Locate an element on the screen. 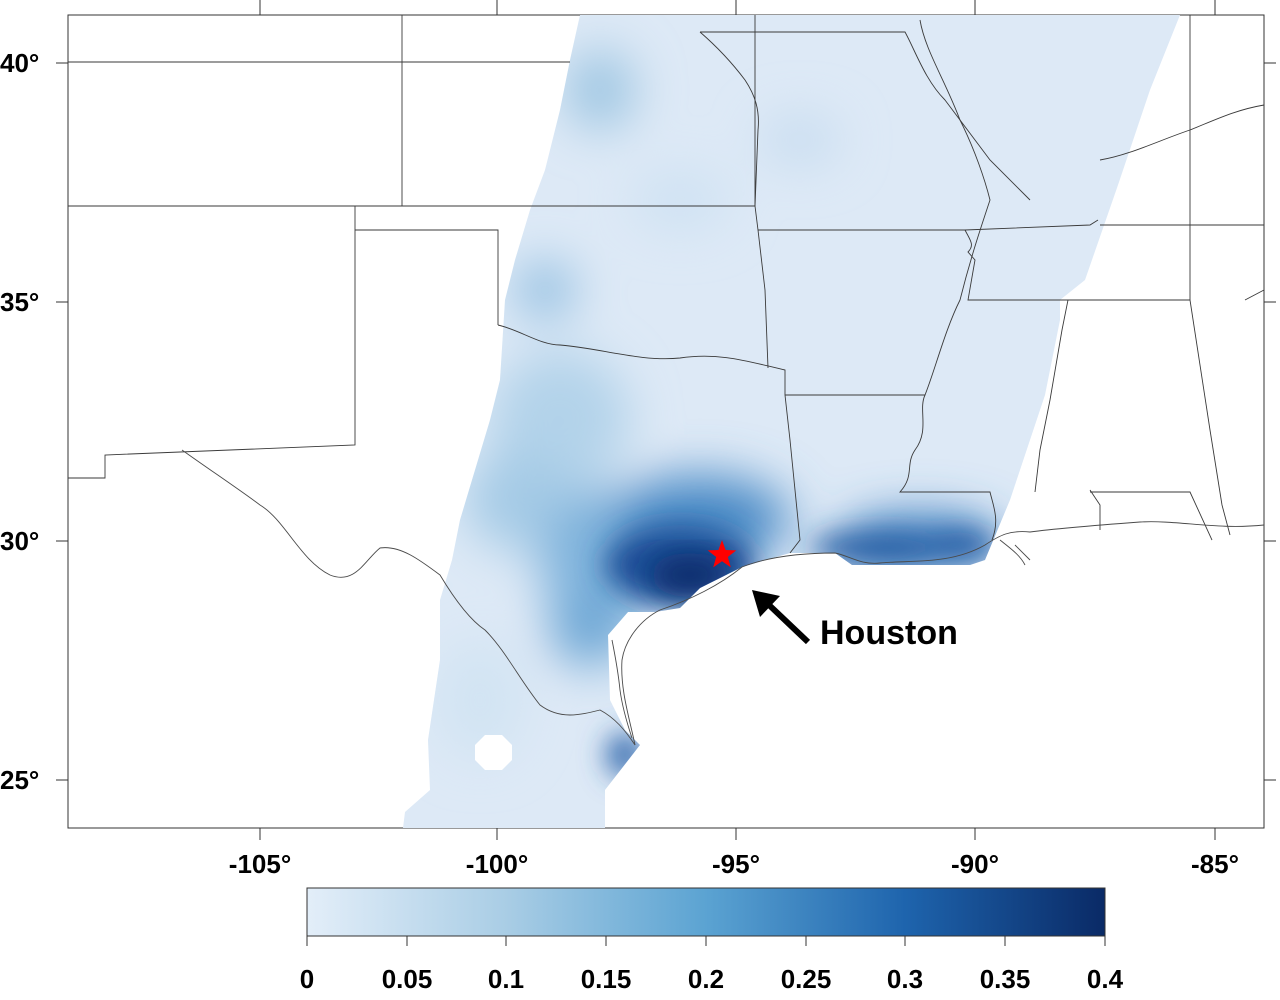  colorbar-tick-label: 0.05 is located at coordinates (407, 979).